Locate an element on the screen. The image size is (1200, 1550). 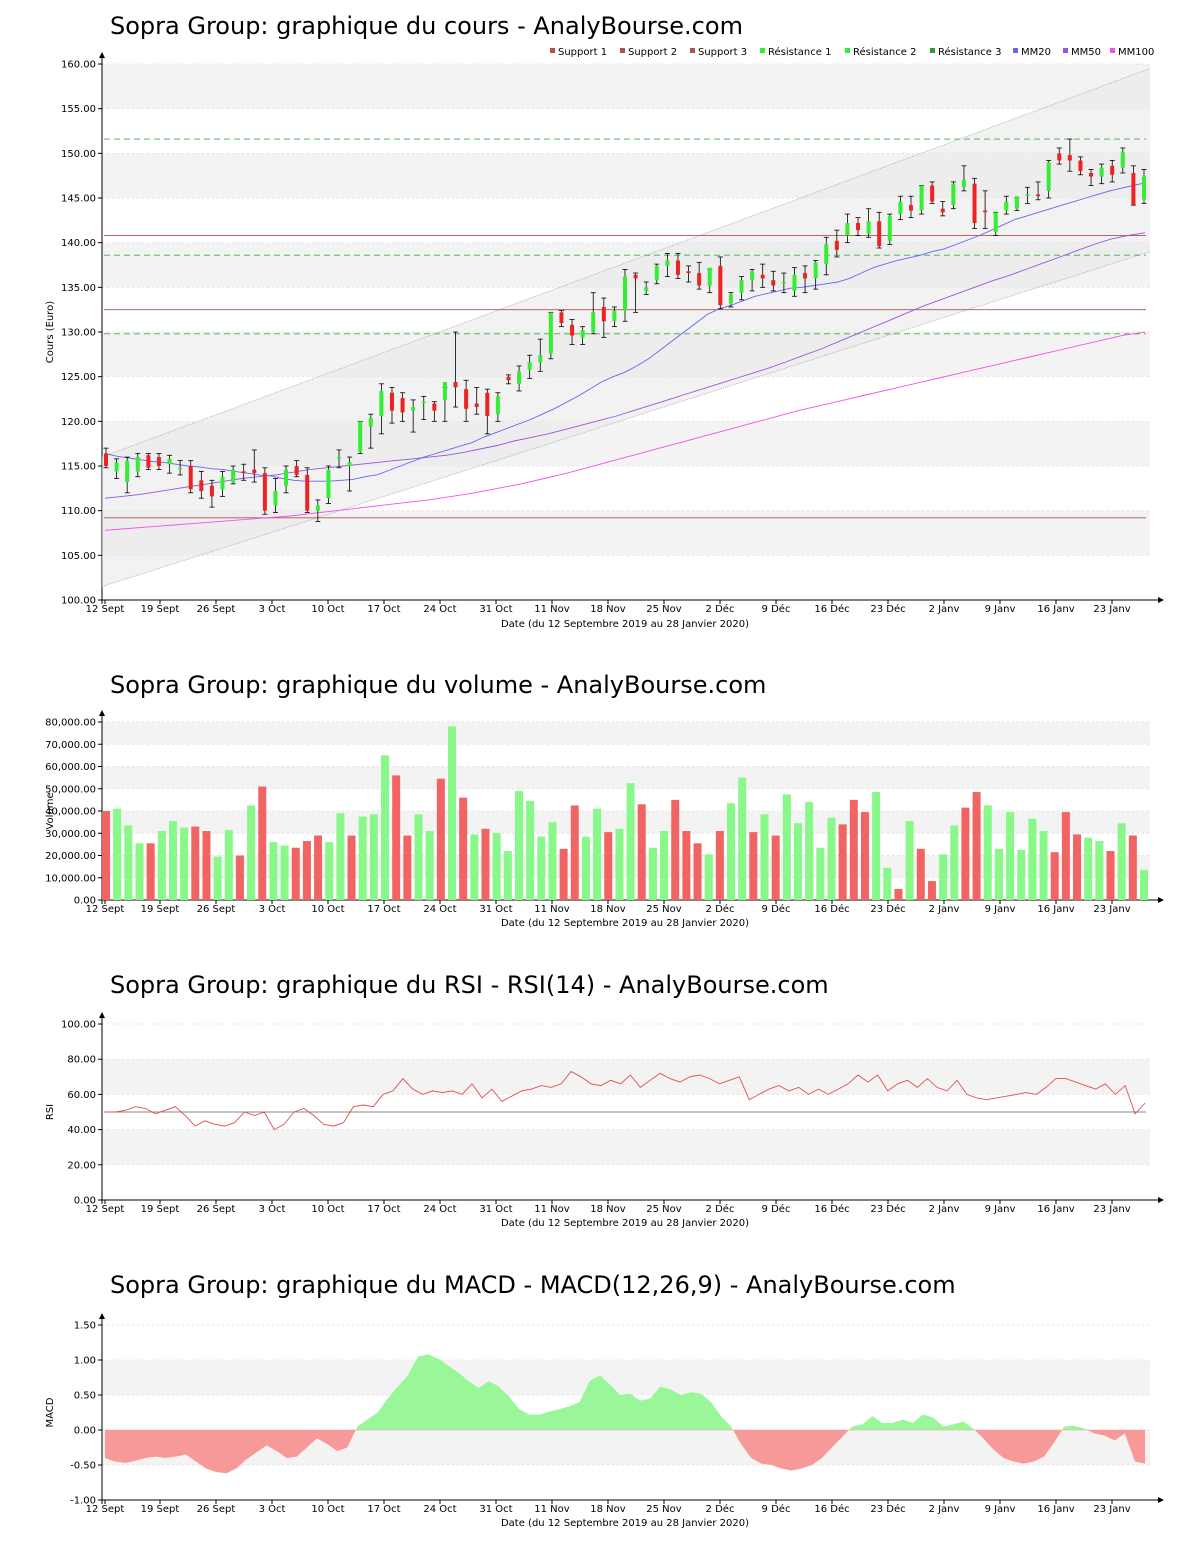
macd-ylabel: MACD is located at coordinates (50, 1412).